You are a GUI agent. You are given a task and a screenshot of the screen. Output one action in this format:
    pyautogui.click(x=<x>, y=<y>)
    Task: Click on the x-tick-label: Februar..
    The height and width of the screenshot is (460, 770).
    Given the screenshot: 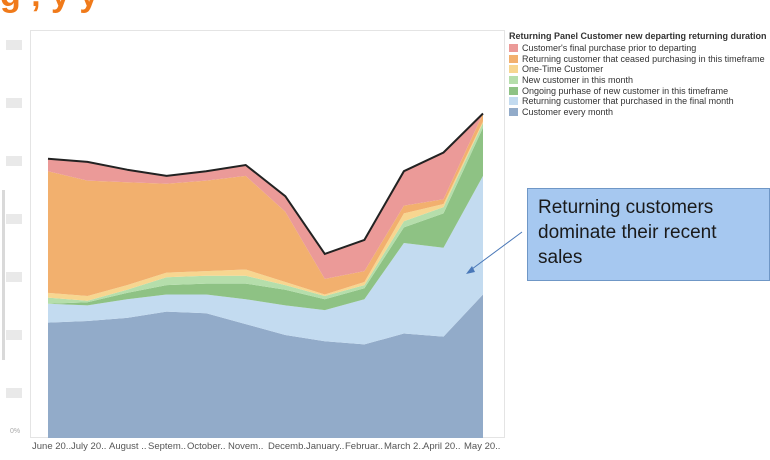 What is the action you would take?
    pyautogui.click(x=364, y=446)
    